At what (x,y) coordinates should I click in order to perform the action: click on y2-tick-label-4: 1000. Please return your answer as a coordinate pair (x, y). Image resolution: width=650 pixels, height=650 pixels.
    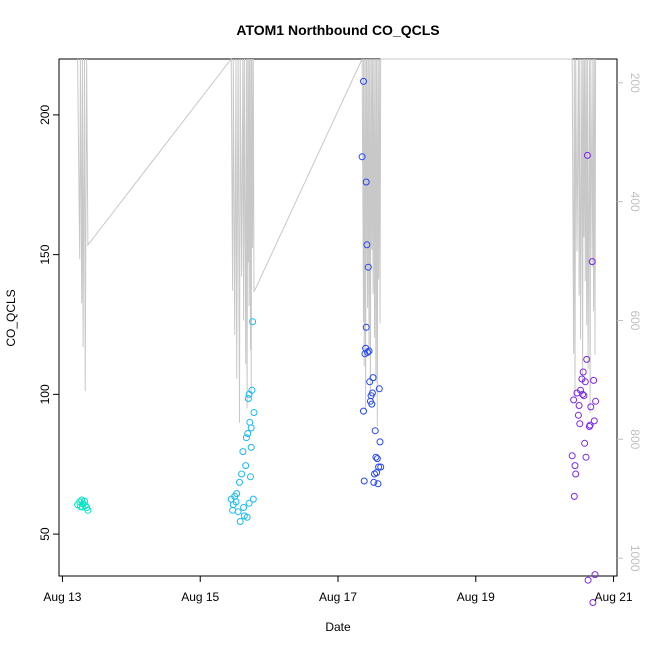
    Looking at the image, I should click on (635, 558).